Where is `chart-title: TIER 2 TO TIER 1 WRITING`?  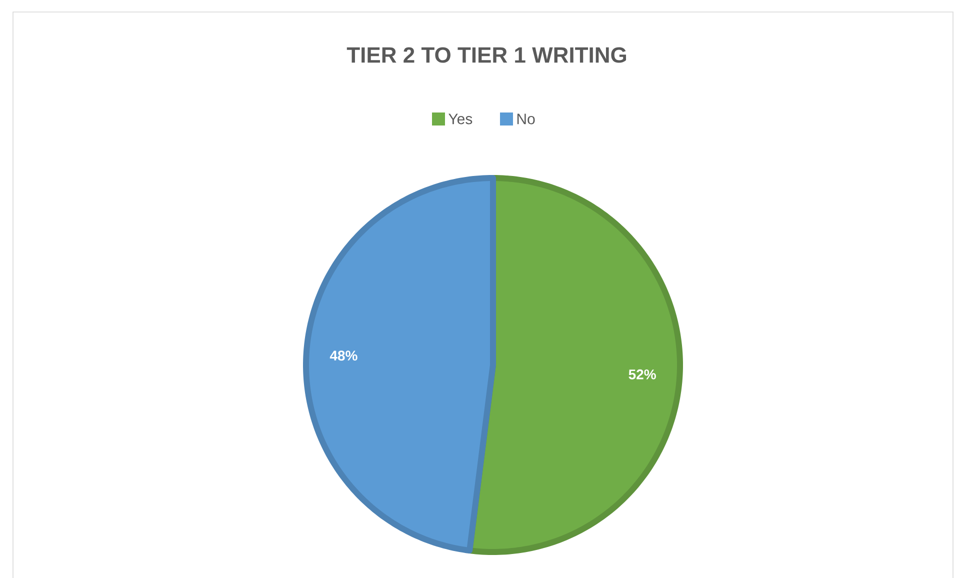 chart-title: TIER 2 TO TIER 1 WRITING is located at coordinates (486, 55).